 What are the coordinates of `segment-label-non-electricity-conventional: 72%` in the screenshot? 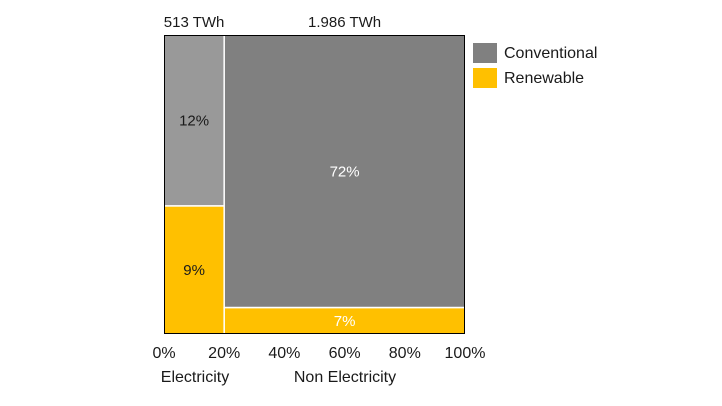 It's located at (345, 171).